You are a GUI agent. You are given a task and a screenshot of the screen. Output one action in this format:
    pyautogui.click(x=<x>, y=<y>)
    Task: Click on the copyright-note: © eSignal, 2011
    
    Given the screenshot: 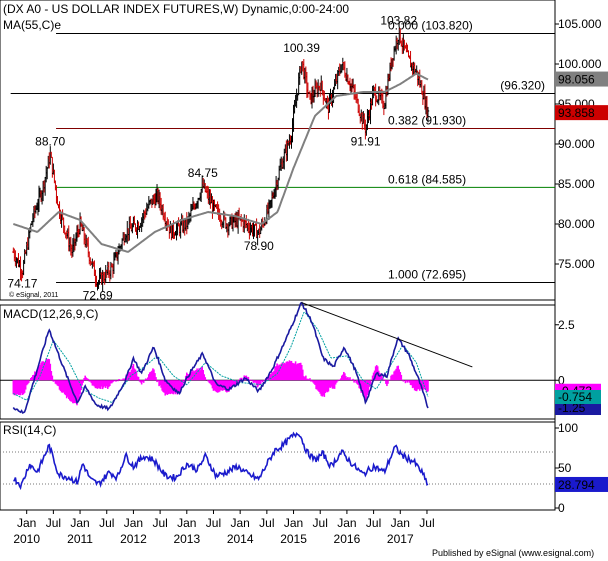 What is the action you would take?
    pyautogui.click(x=34, y=295)
    